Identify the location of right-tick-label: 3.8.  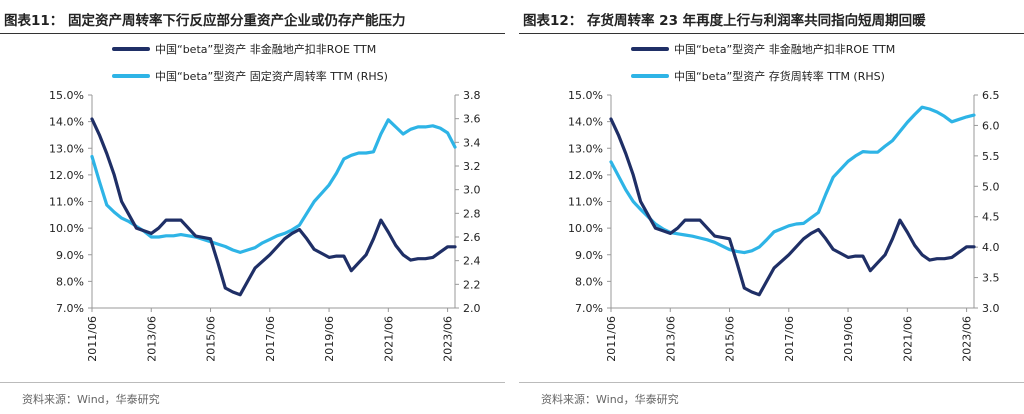
(472, 95).